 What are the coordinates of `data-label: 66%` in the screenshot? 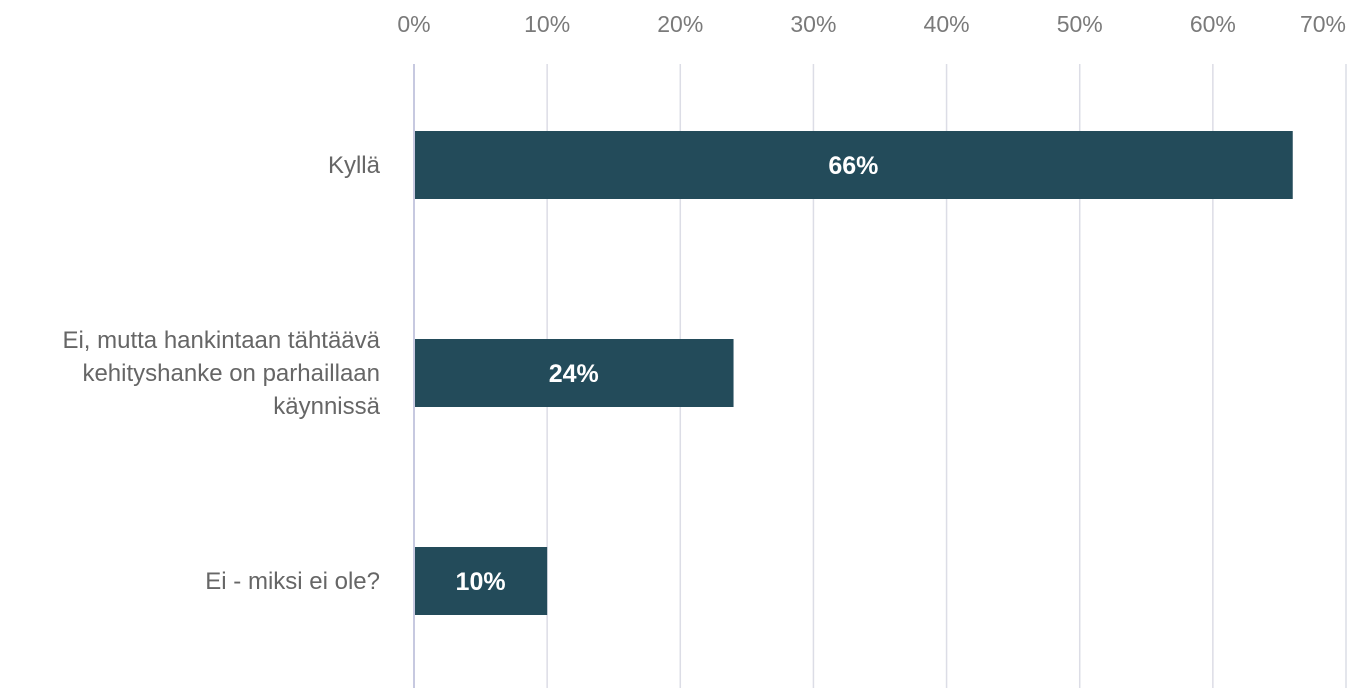 It's located at (853, 166).